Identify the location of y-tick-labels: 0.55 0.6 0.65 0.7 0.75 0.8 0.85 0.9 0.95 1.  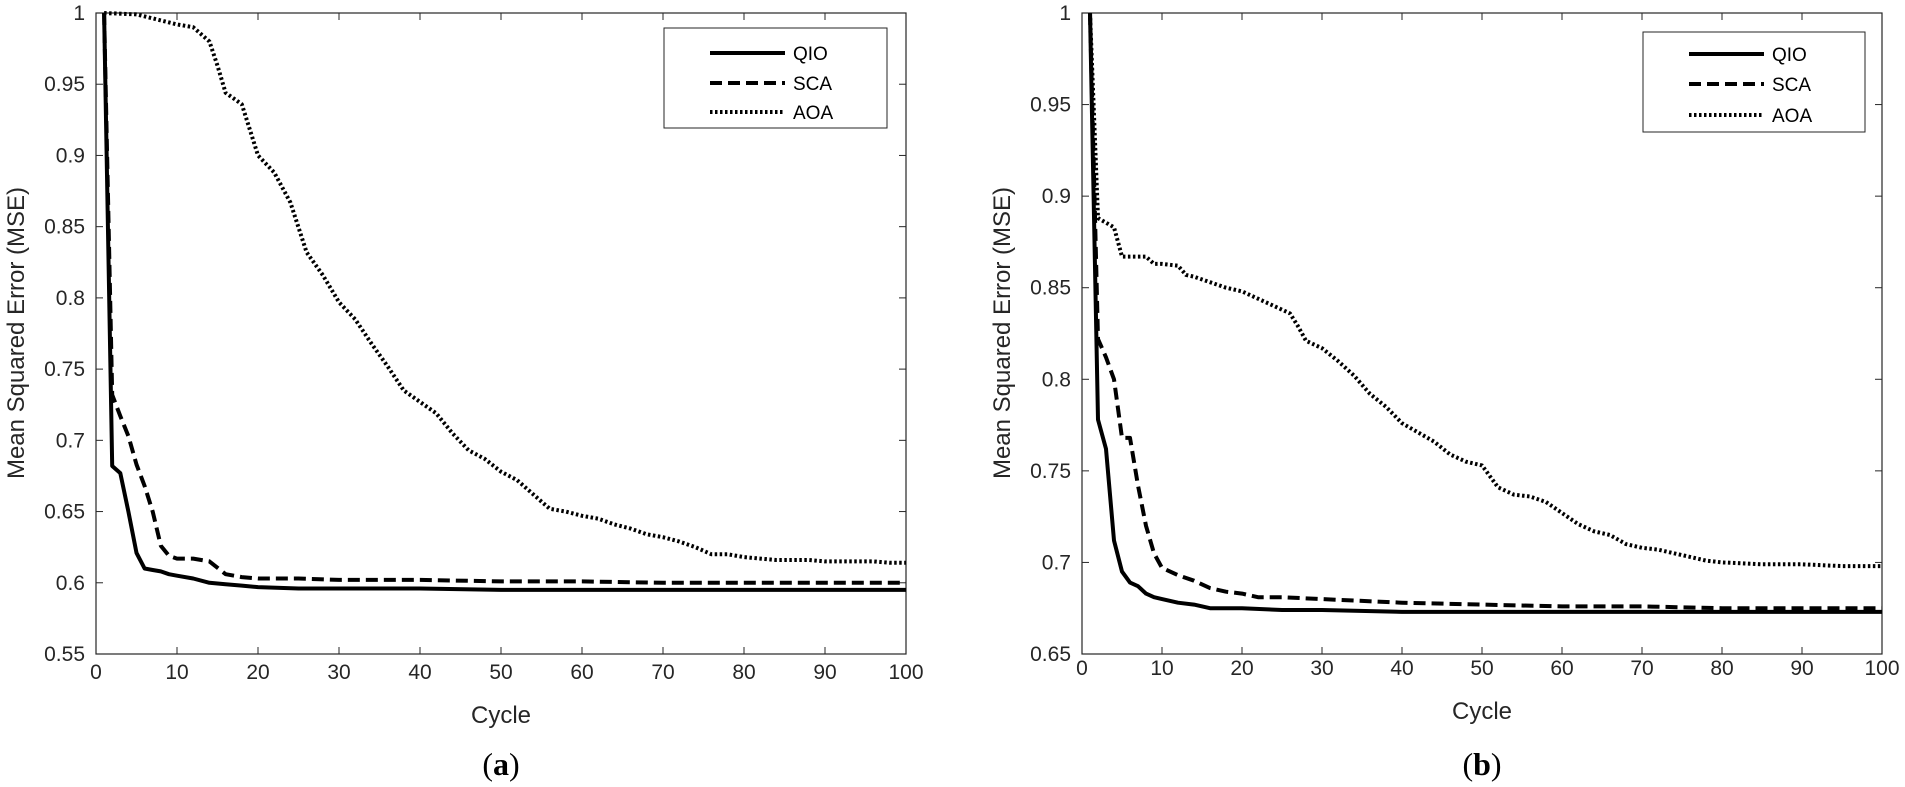
(64, 334).